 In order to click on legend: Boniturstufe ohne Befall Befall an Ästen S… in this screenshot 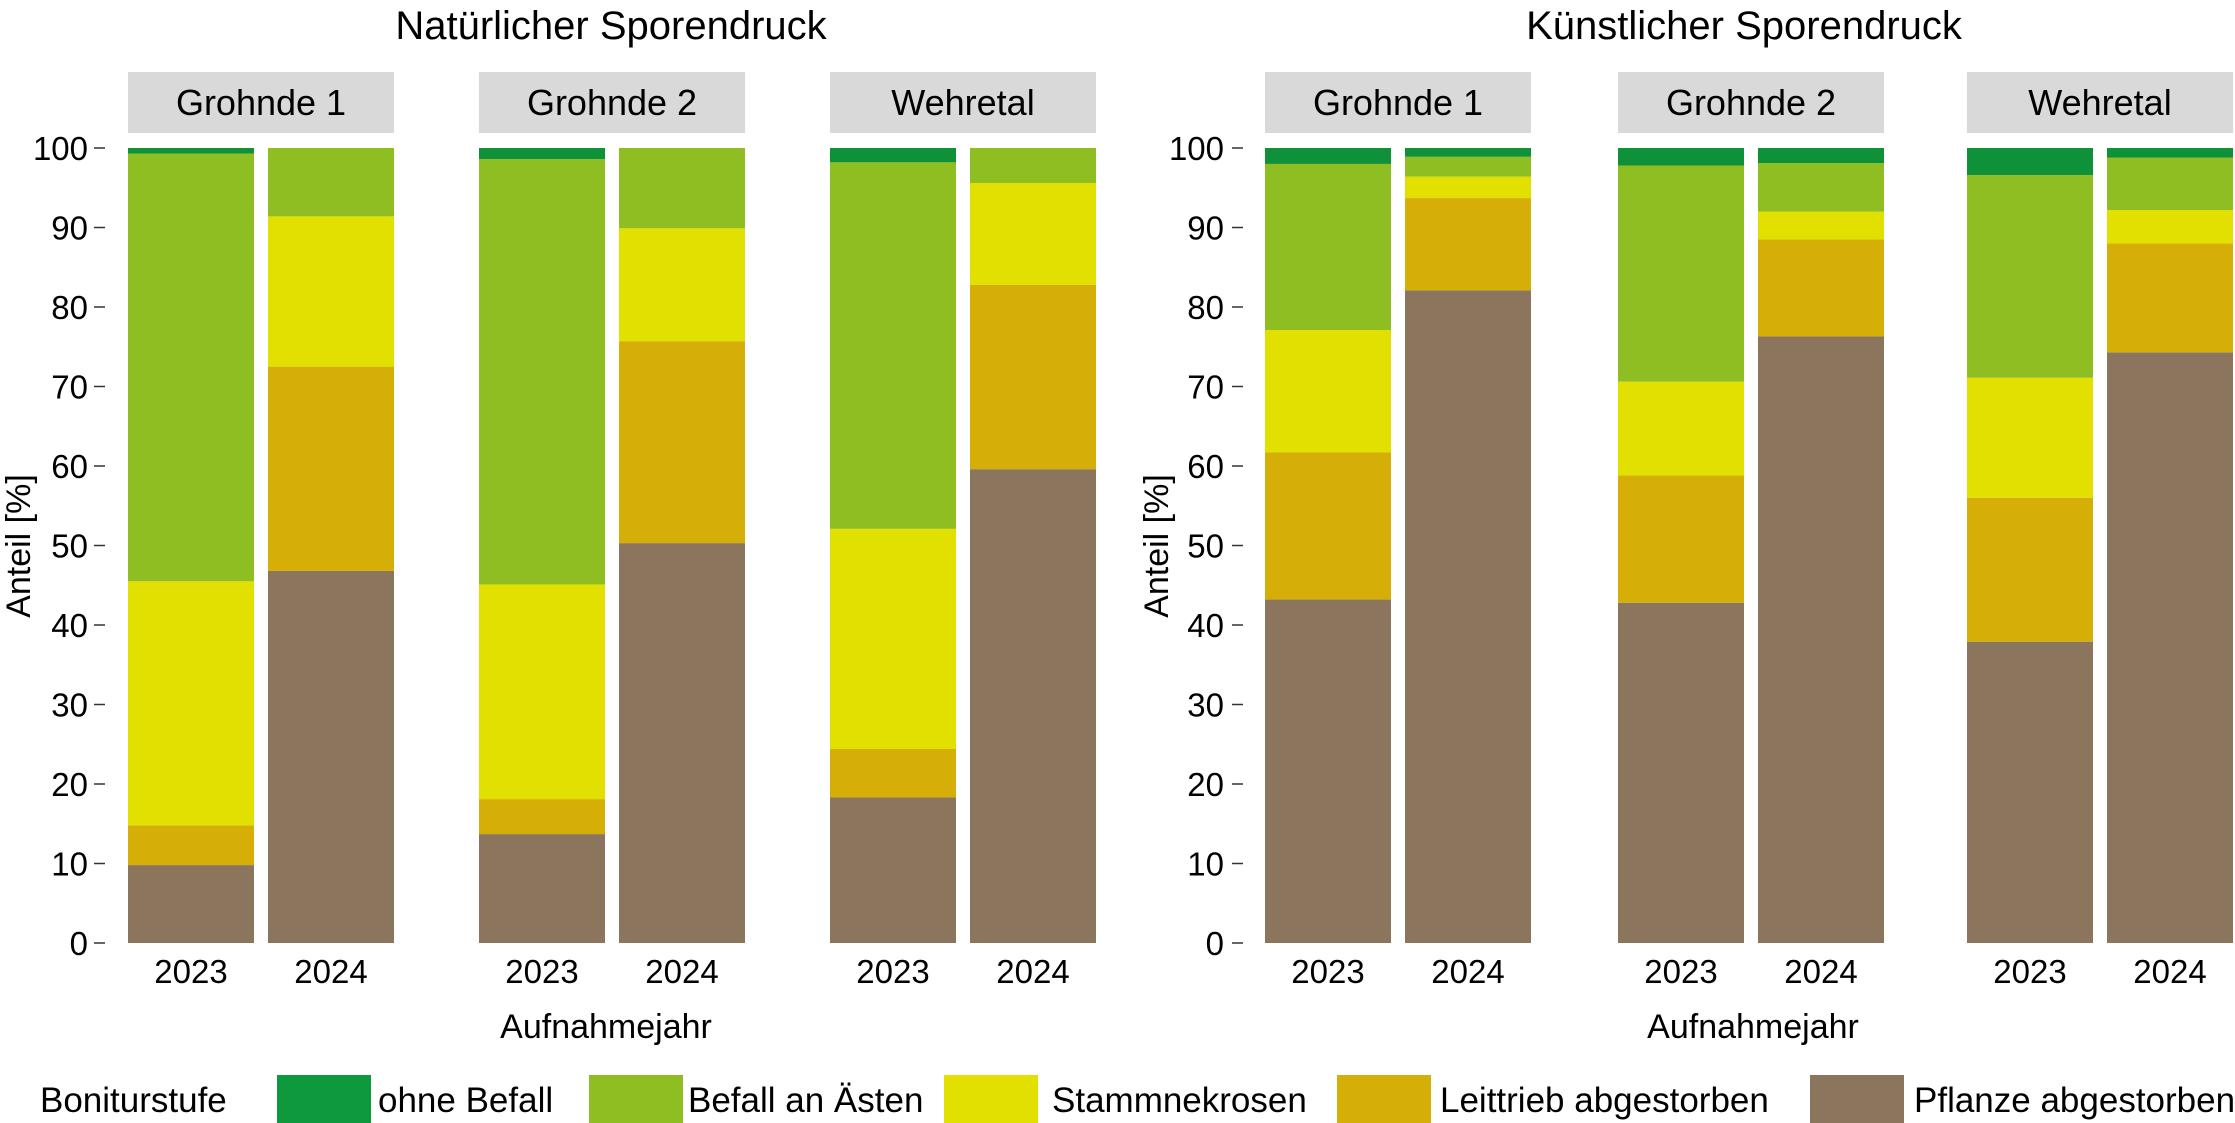, I will do `click(1137, 1099)`.